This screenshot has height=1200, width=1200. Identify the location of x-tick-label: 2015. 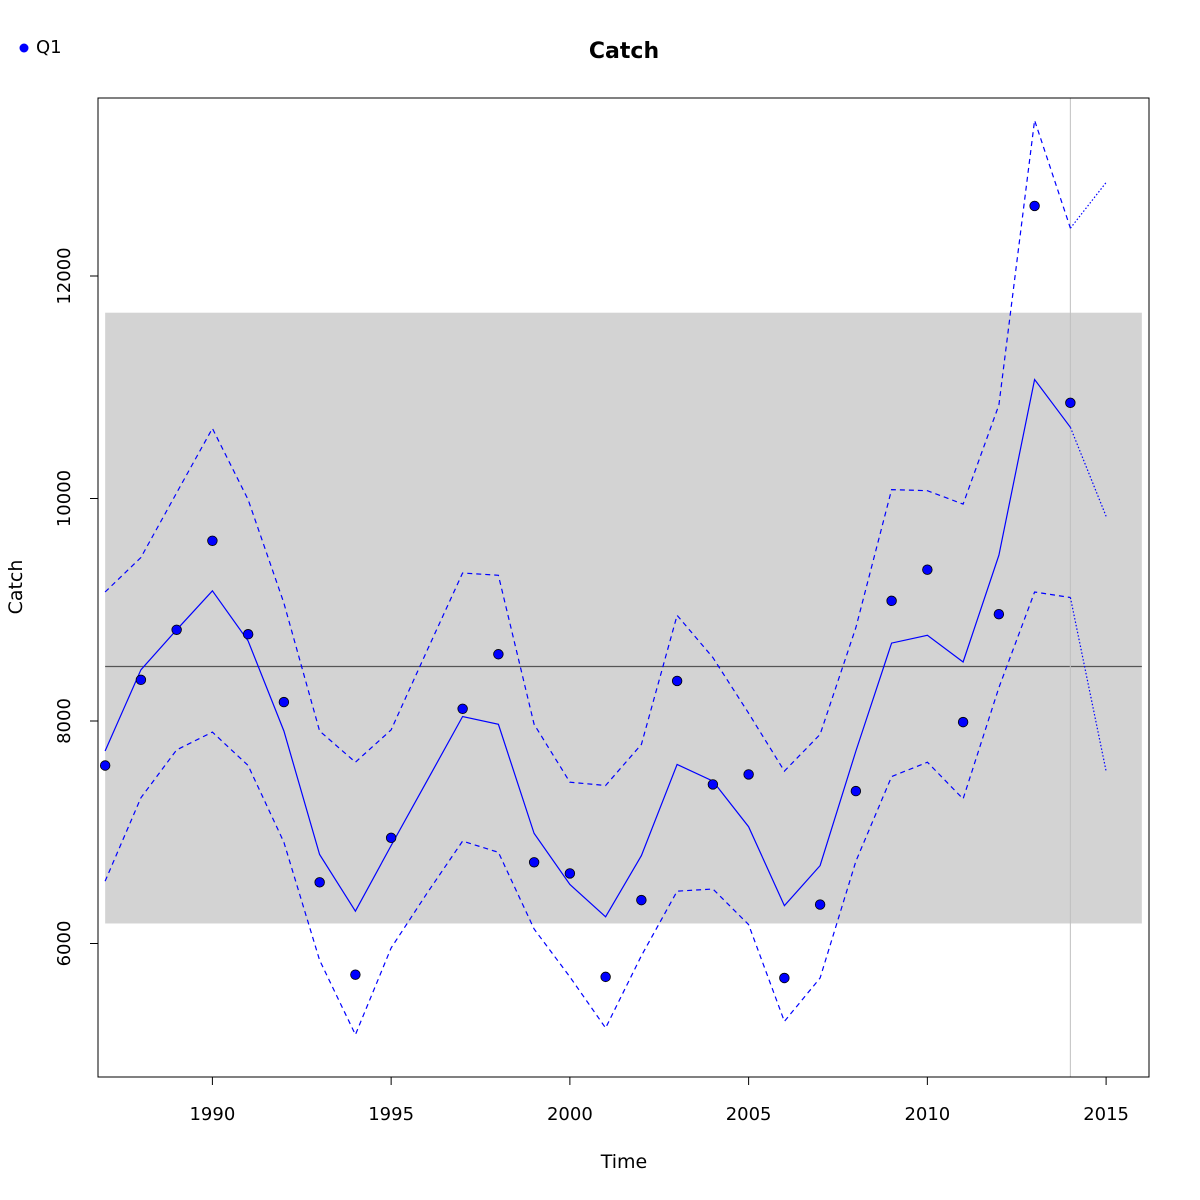
(1106, 1114).